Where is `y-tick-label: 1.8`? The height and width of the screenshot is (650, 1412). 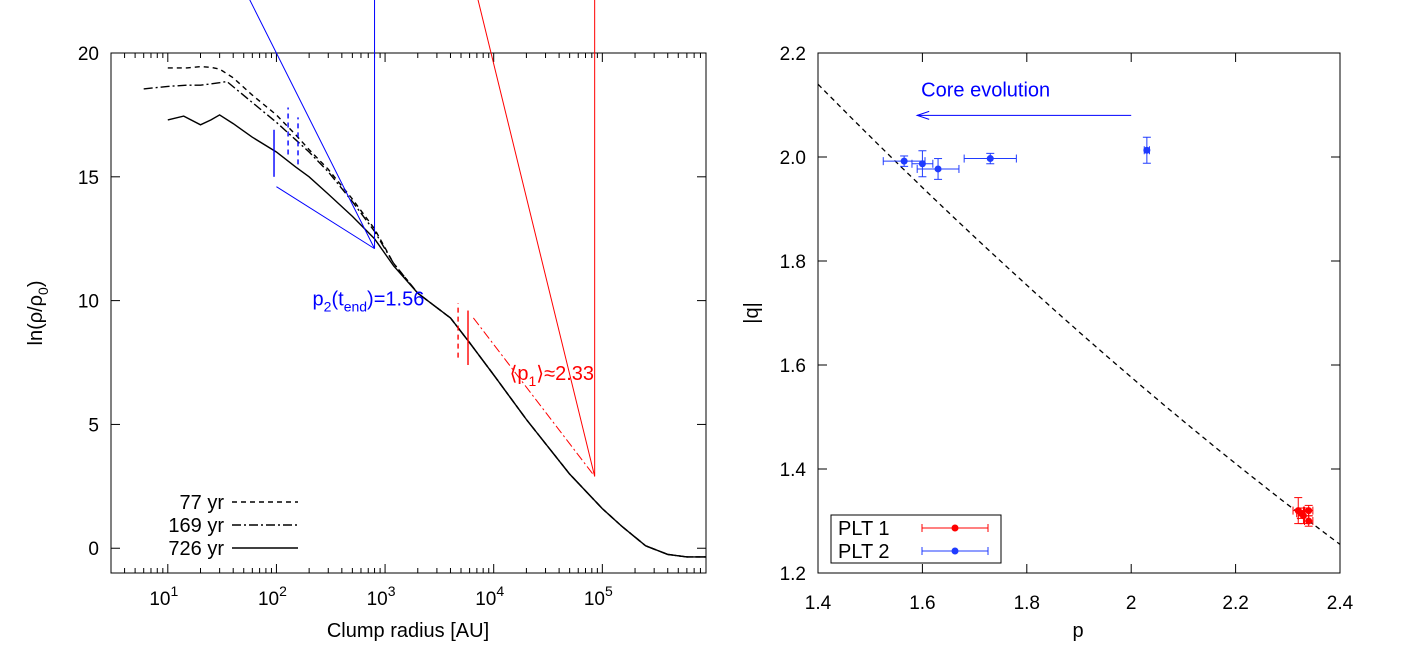 y-tick-label: 1.8 is located at coordinates (793, 262).